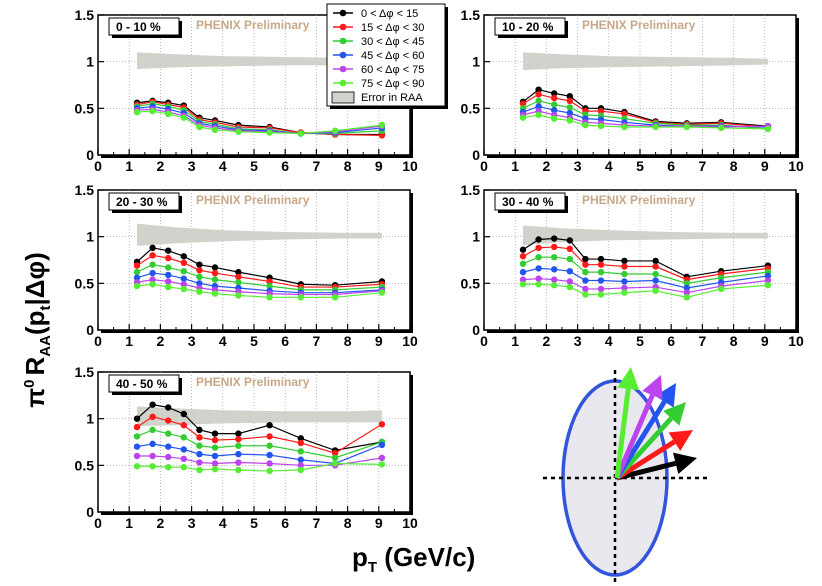 The image size is (822, 586). Describe the element at coordinates (348, 341) in the screenshot. I see `x-tick-label: 8` at that location.